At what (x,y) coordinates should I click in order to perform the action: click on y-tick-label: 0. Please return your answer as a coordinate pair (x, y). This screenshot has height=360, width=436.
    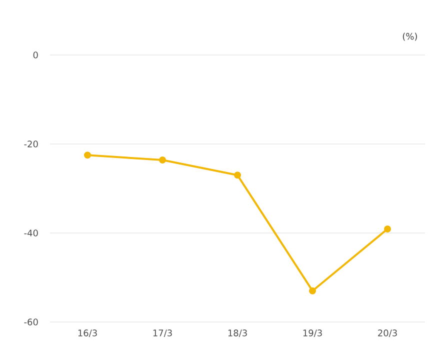
    Looking at the image, I should click on (35, 55).